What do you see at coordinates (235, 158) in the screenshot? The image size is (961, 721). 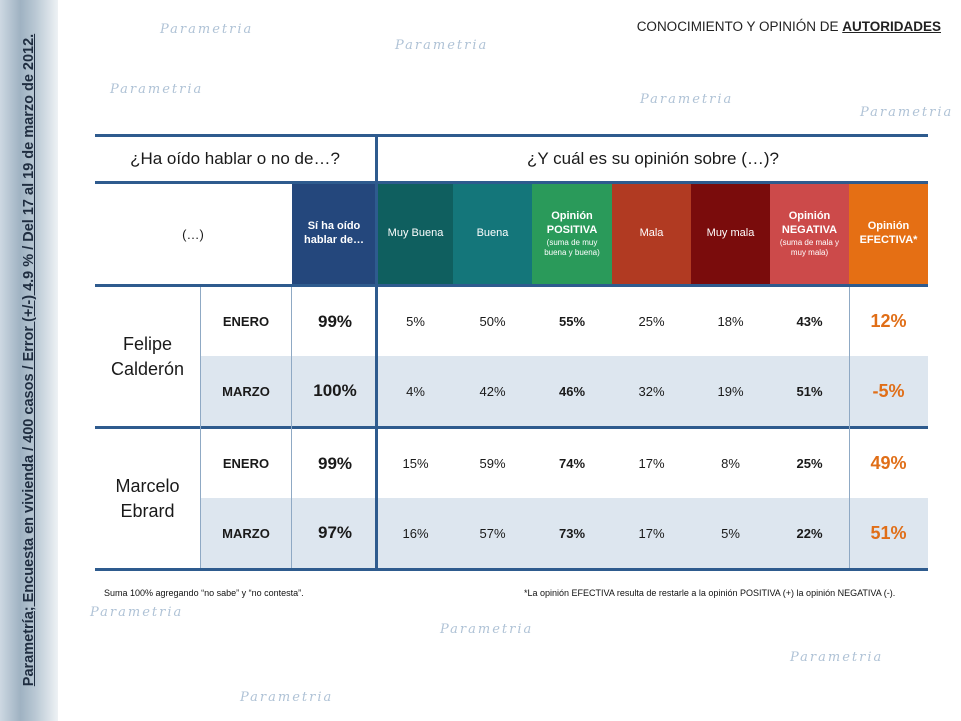 I see `question-heard: ¿Ha oído hablar o no de…?` at bounding box center [235, 158].